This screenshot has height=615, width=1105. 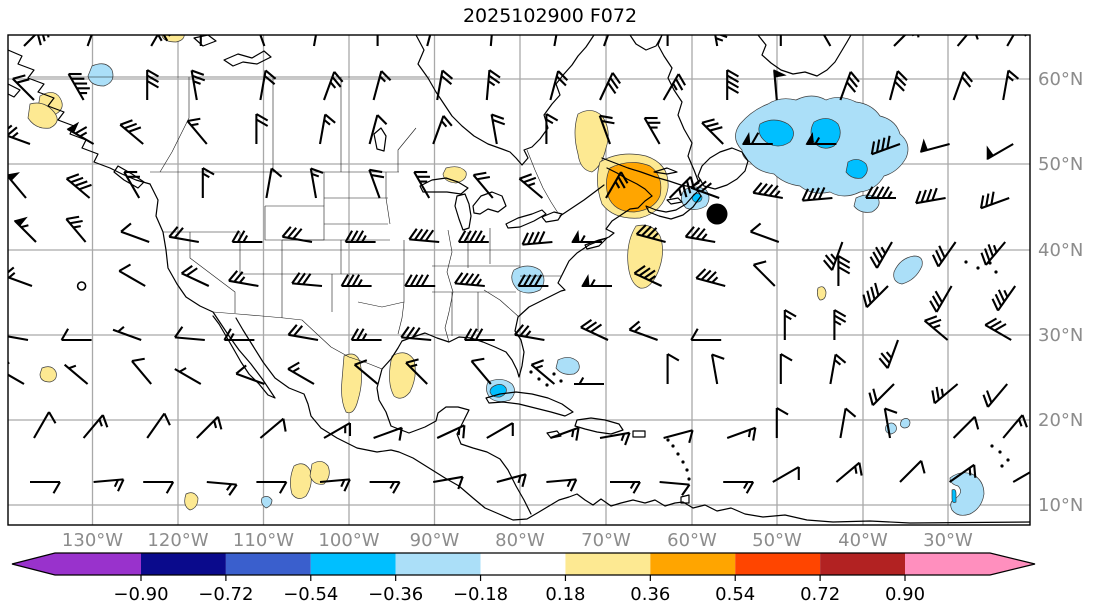 I want to click on border-path, so click(x=311, y=257).